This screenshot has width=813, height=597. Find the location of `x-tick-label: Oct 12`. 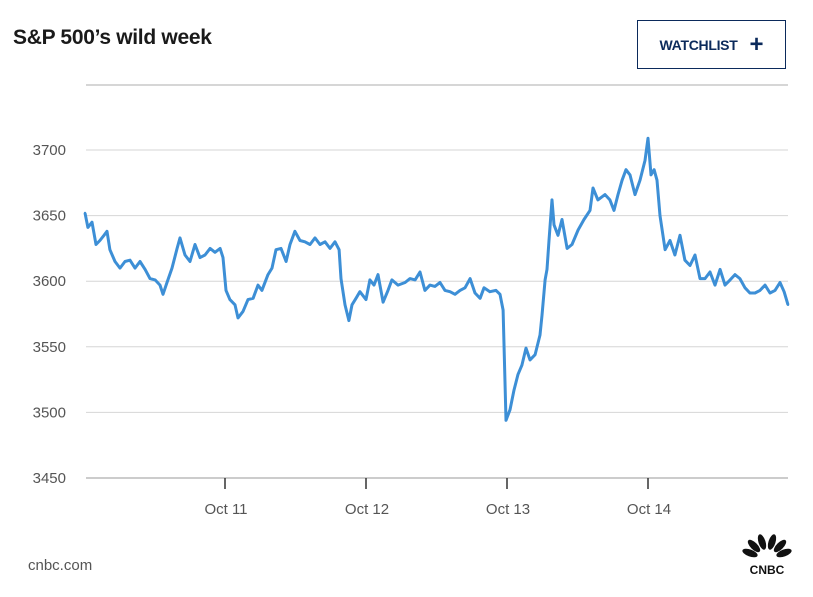

x-tick-label: Oct 12 is located at coordinates (367, 509).